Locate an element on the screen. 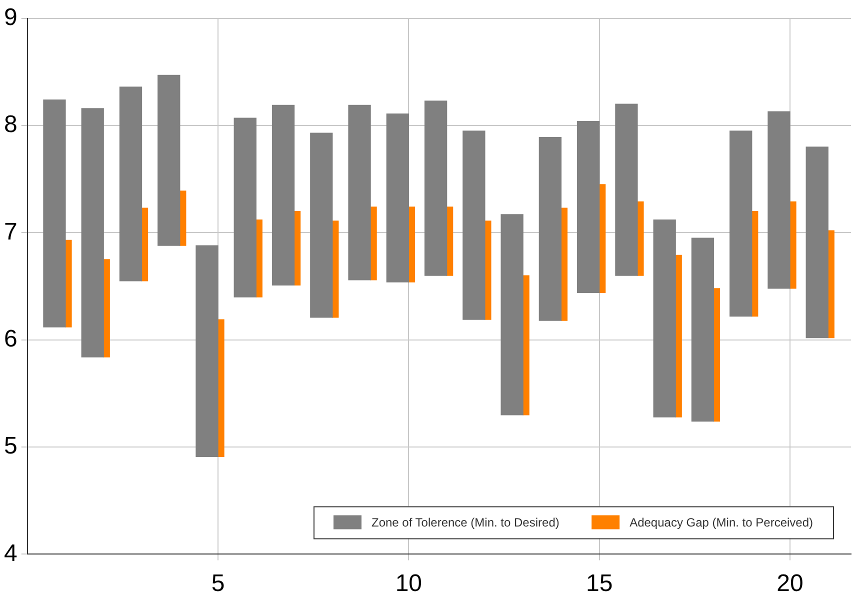 The width and height of the screenshot is (853, 609). y-tick-label: 7 is located at coordinates (11, 232).